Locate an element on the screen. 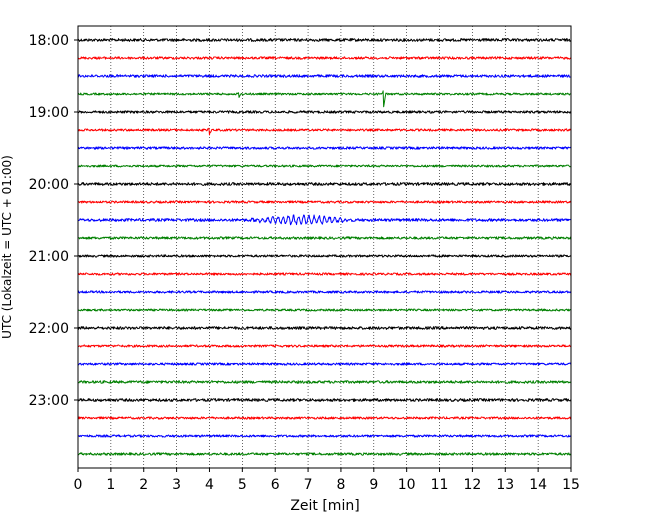  x-tick-label: 9 is located at coordinates (373, 485).